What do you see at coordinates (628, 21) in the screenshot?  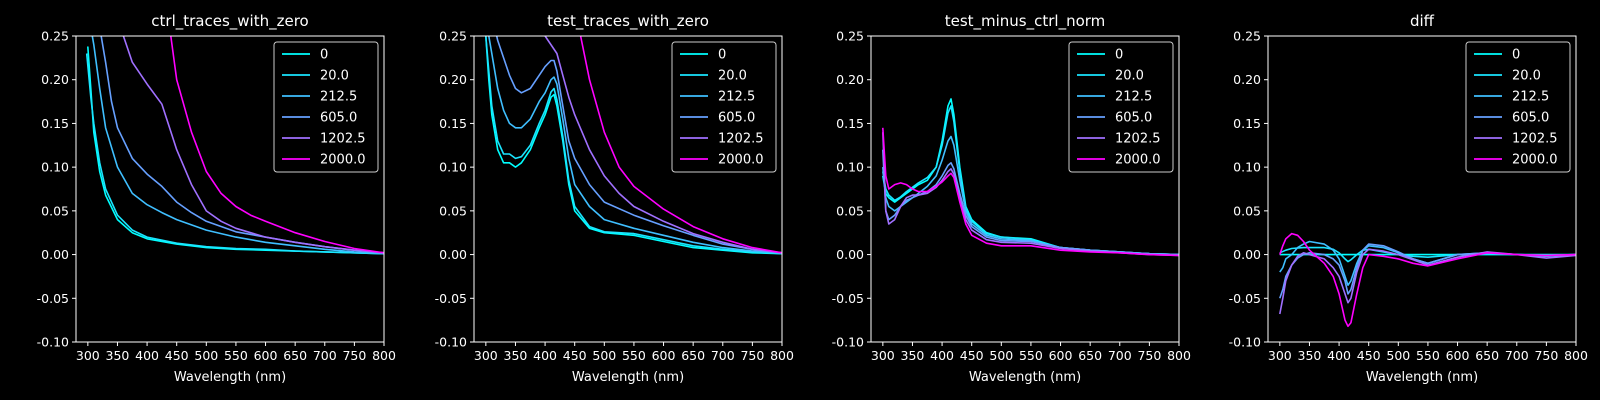 I see `chart-title: test_traces_with_zero` at bounding box center [628, 21].